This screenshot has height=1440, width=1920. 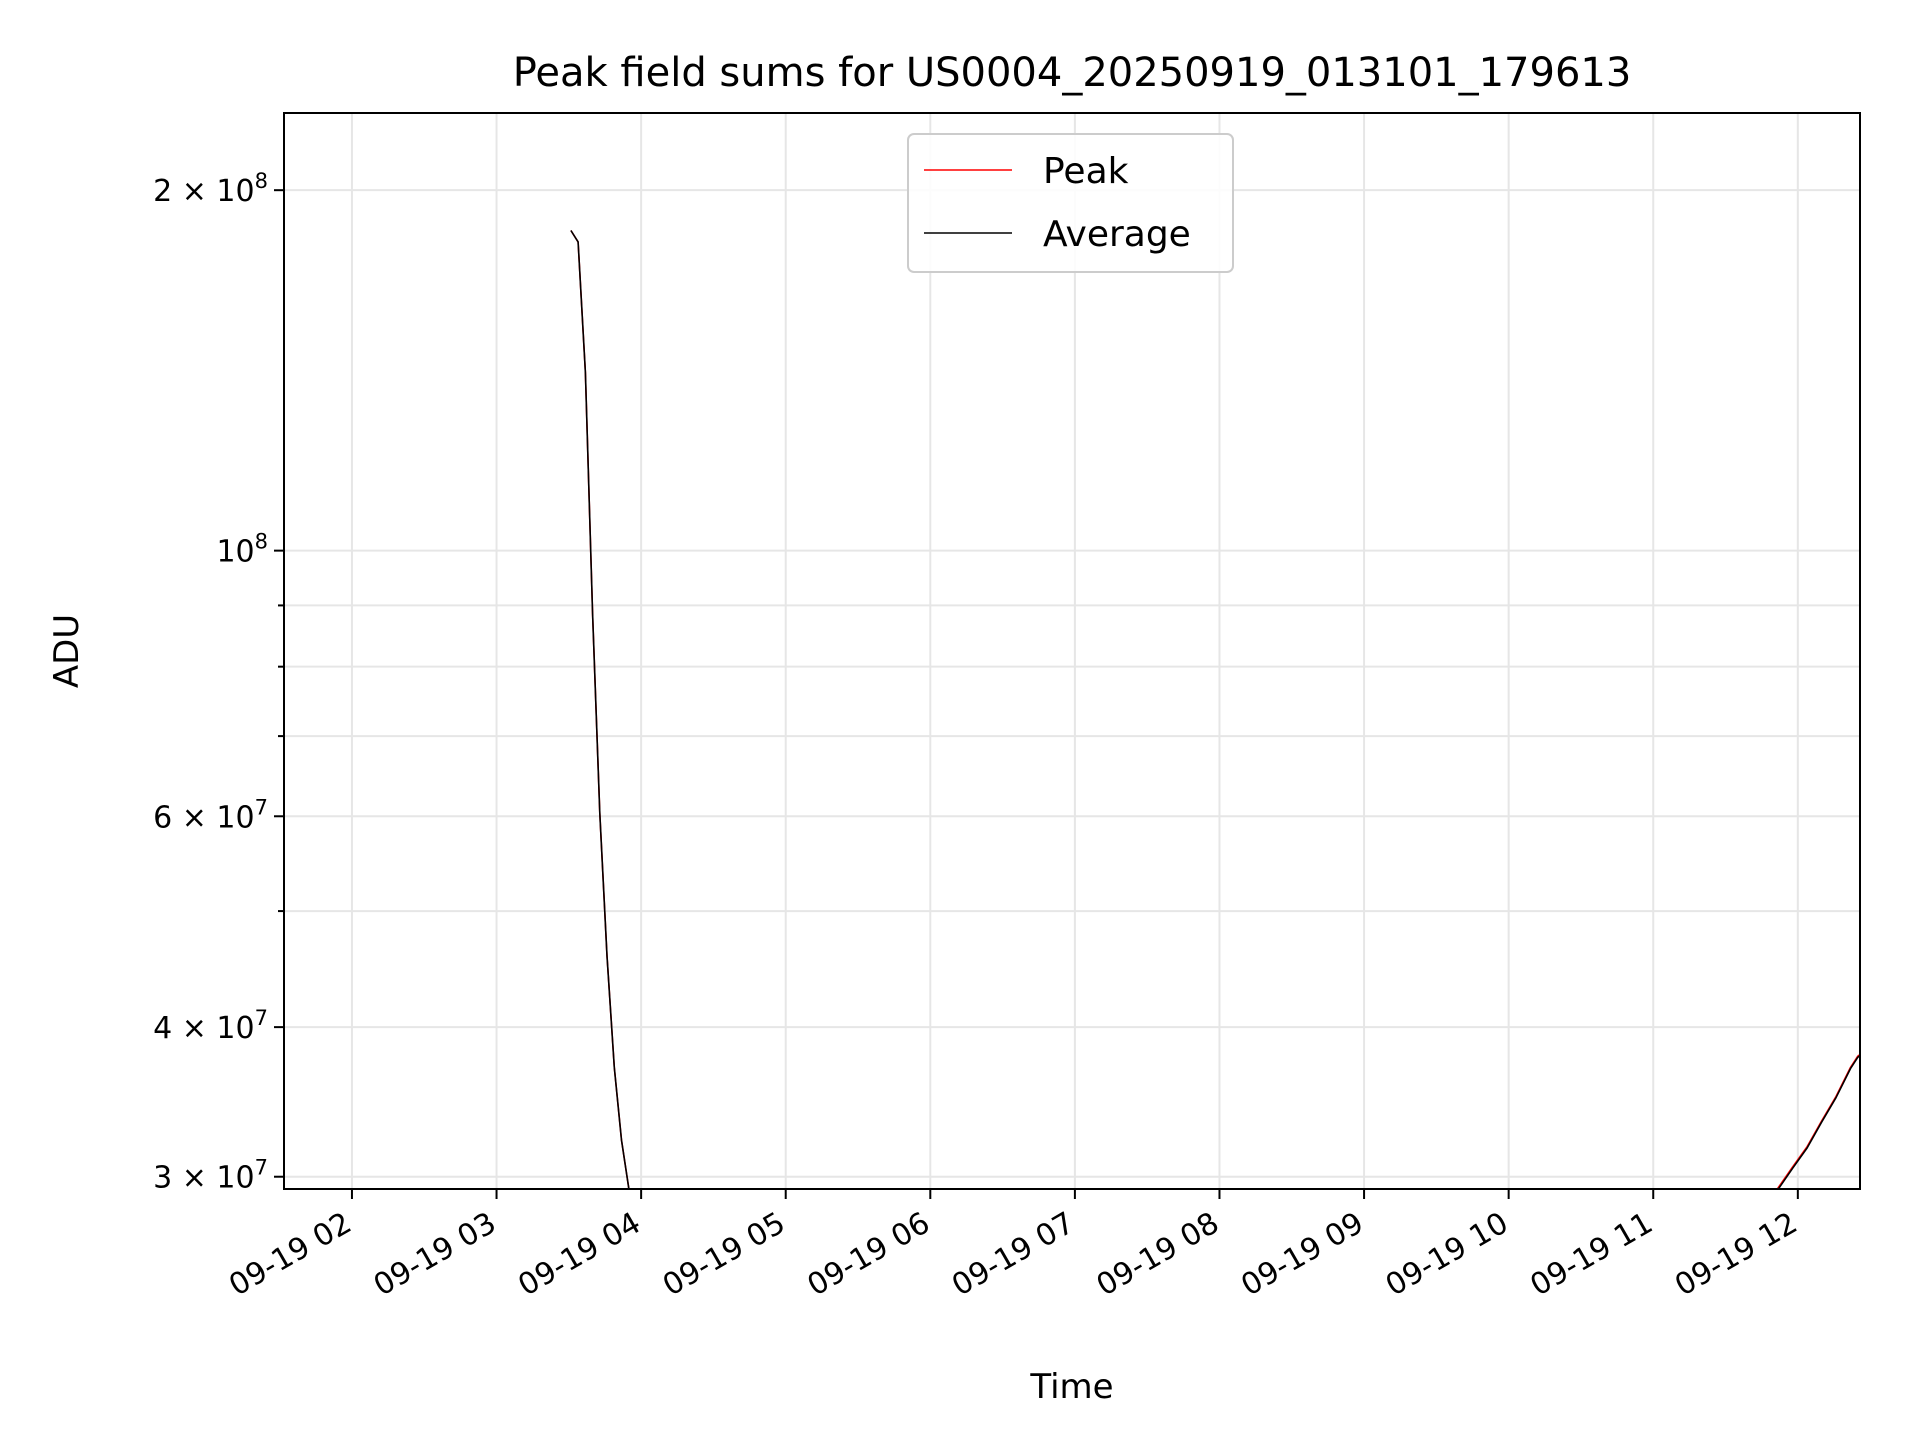 I want to click on legend: Peak Average, so click(x=1070, y=203).